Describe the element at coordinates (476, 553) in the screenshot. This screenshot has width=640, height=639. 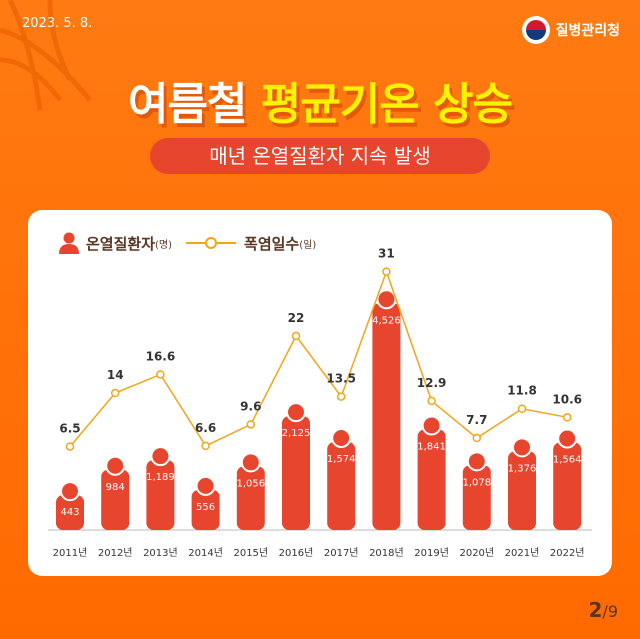
I see `x-tick-label: 2020년` at that location.